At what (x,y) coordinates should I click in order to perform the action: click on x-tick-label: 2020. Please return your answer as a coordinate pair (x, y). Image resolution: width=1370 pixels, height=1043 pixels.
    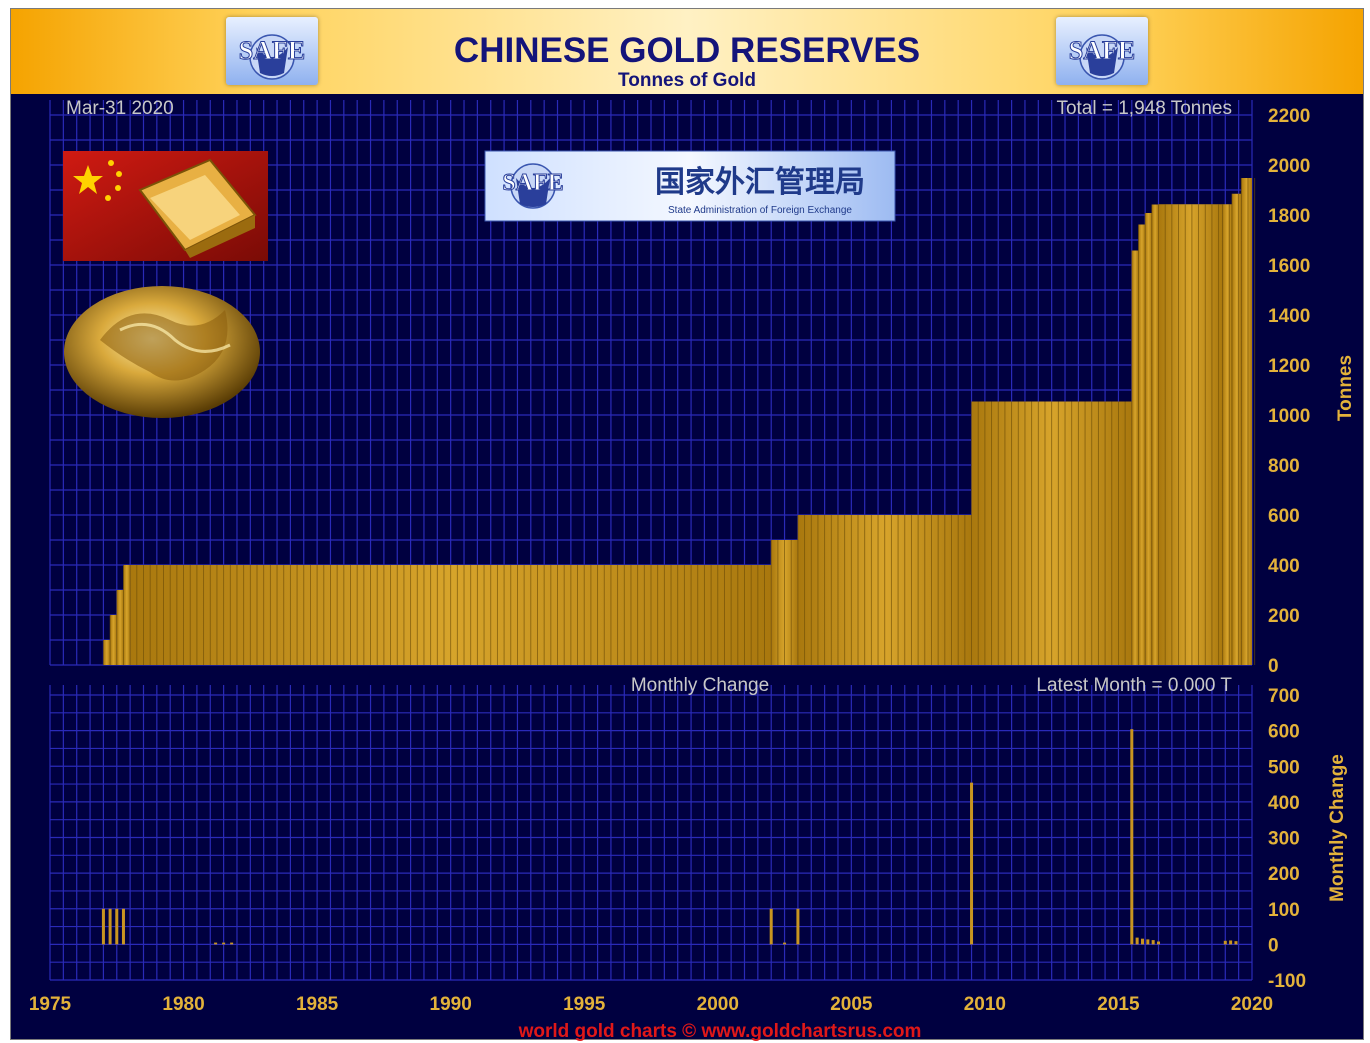
    Looking at the image, I should click on (1252, 1004).